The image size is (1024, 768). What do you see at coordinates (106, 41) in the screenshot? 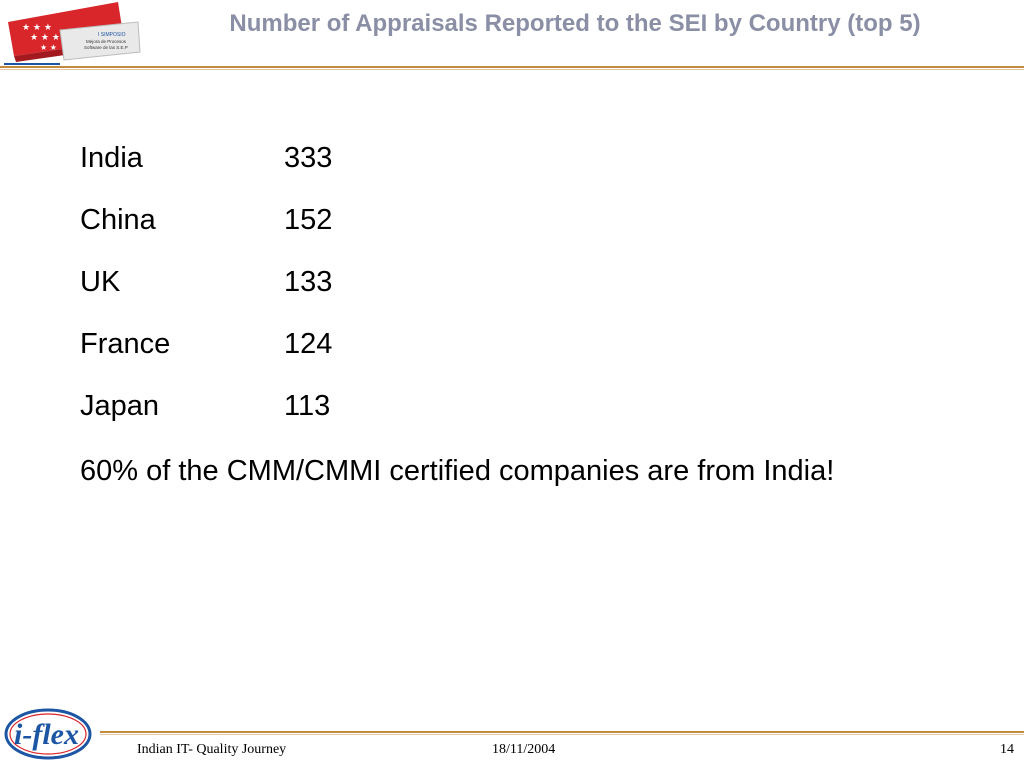
I see `logo-line-2: Mejora de Procesos` at bounding box center [106, 41].